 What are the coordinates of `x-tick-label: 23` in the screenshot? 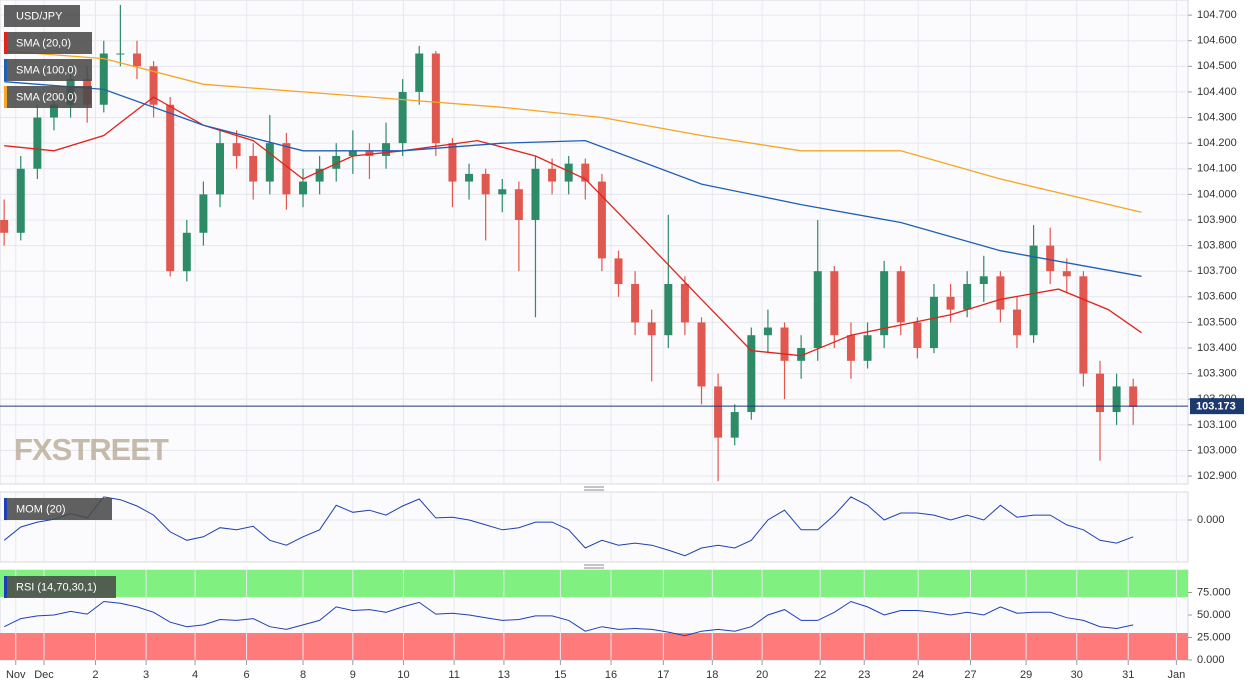 It's located at (864, 675).